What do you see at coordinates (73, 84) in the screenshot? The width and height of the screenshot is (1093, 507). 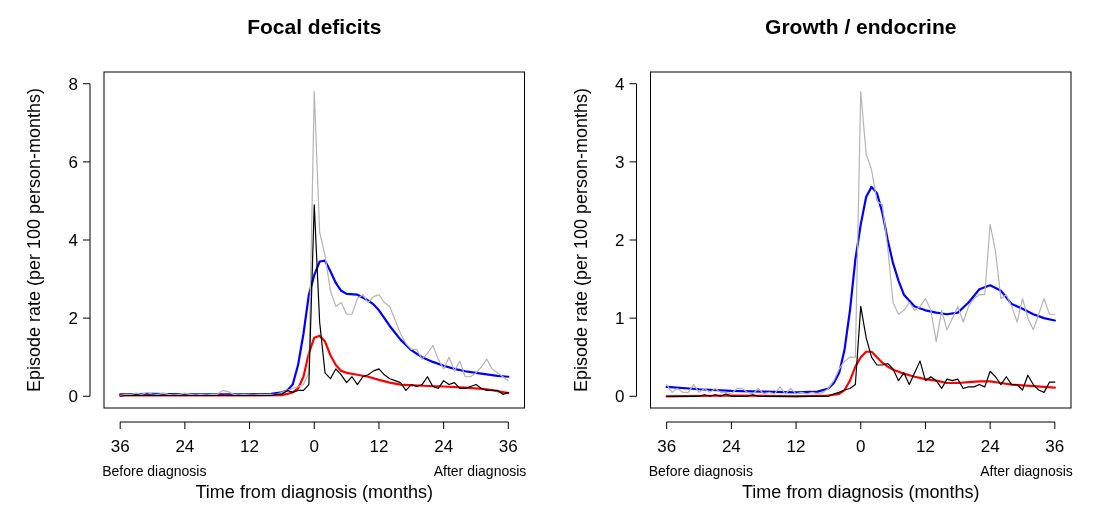 I see `y-tick-label: 8` at bounding box center [73, 84].